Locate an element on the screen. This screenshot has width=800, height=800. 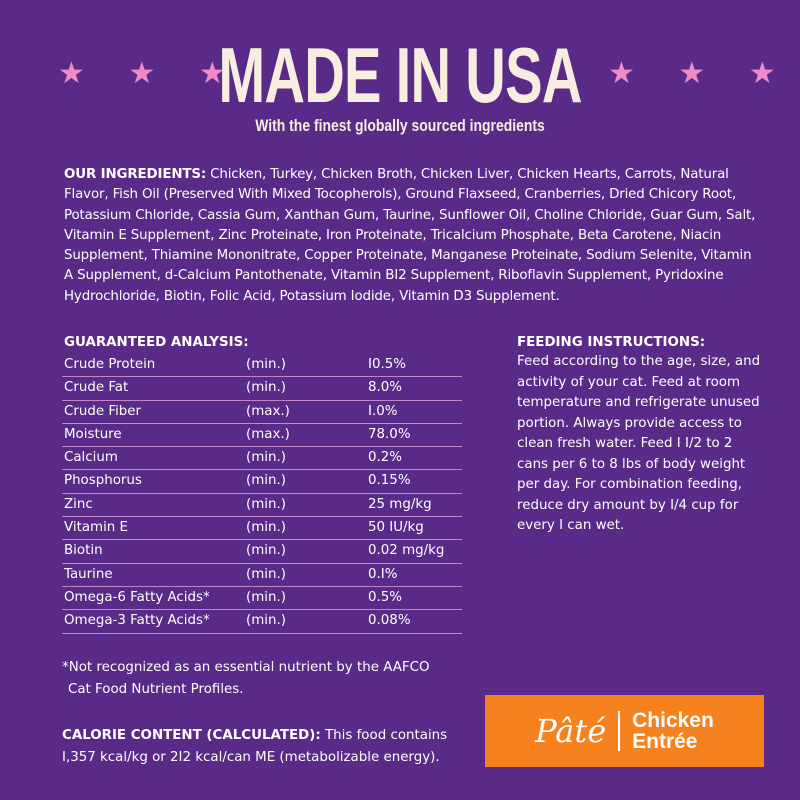
table-row: Crude Fat (min.) 8.0% is located at coordinates (262, 389).